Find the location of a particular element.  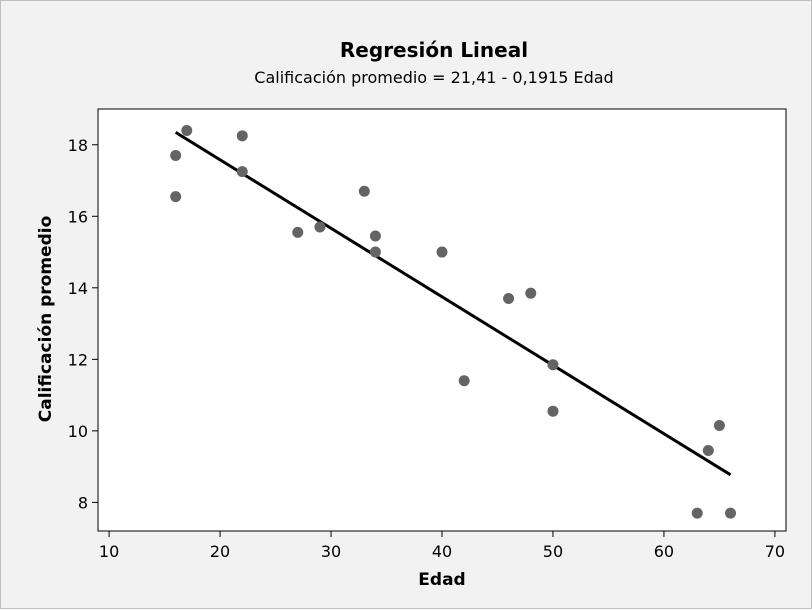

y-tick-label: 10 is located at coordinates (78, 431).